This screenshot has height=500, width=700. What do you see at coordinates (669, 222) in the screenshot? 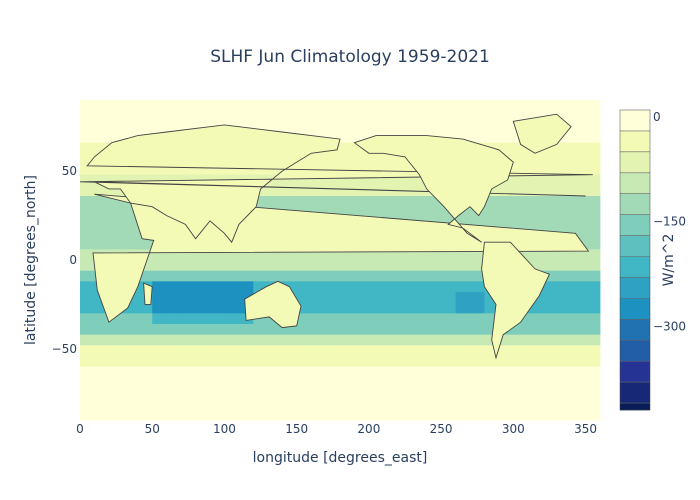
I see `colorbar-tick-label: −150` at bounding box center [669, 222].